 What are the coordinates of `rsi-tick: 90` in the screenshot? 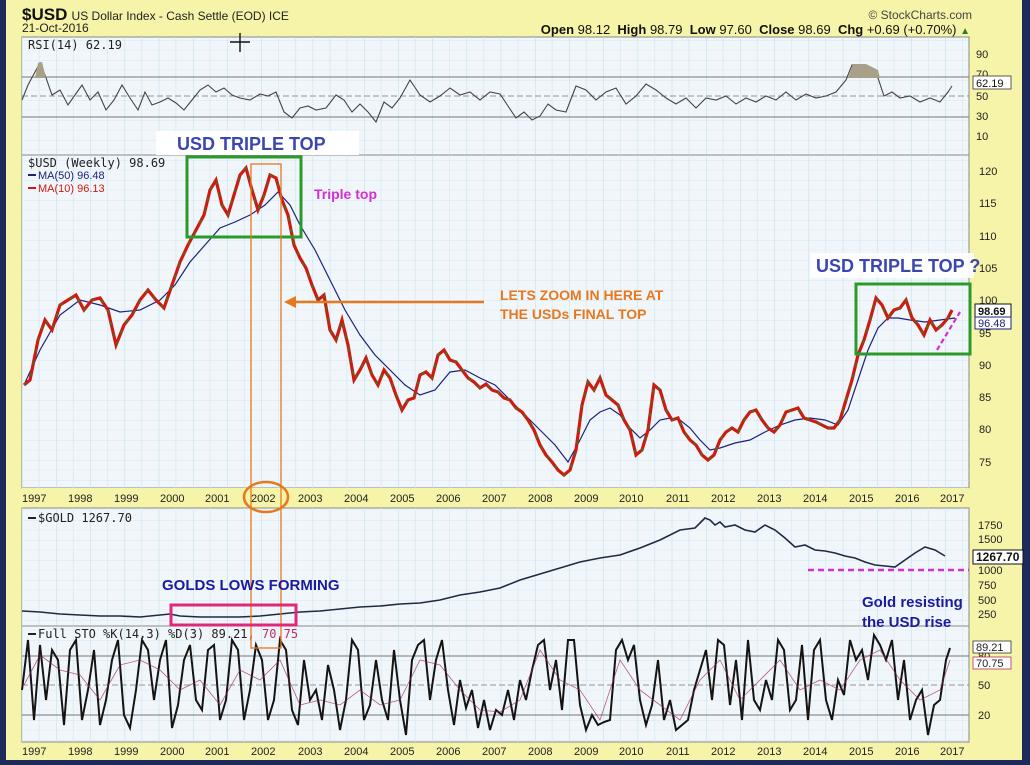 It's located at (982, 55).